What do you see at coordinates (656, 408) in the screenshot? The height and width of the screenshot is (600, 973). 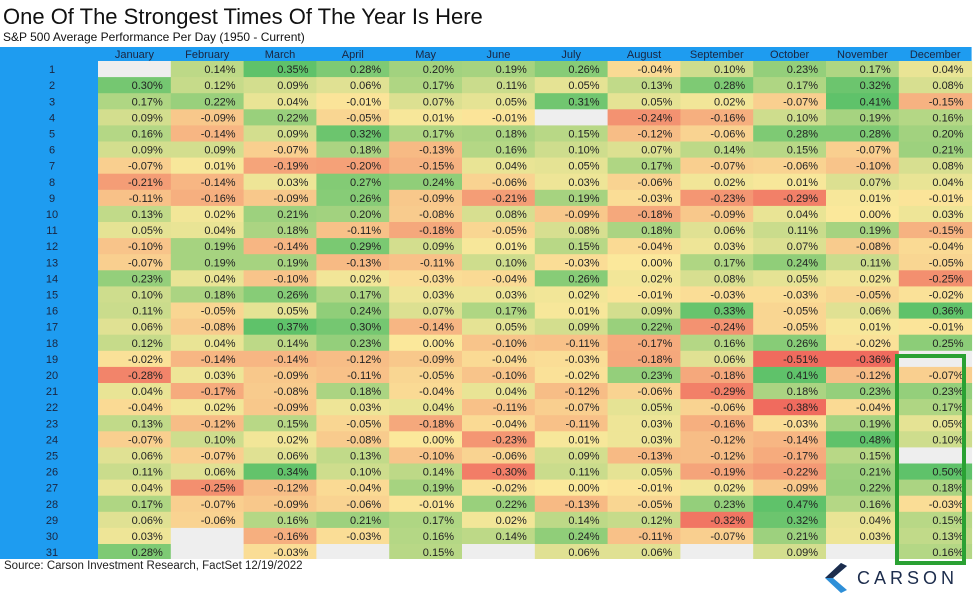 I see `cell-value-label: 0.05%` at bounding box center [656, 408].